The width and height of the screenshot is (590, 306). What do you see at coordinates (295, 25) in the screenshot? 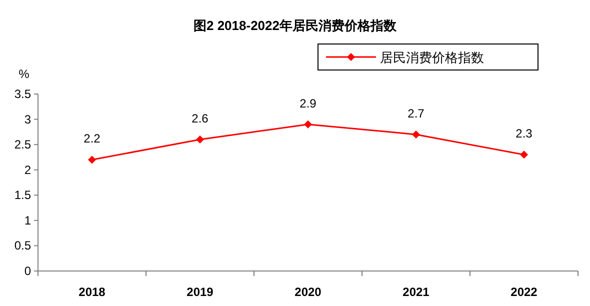
I see `title: 图2 2018-2022年居民消费价格指数` at bounding box center [295, 25].